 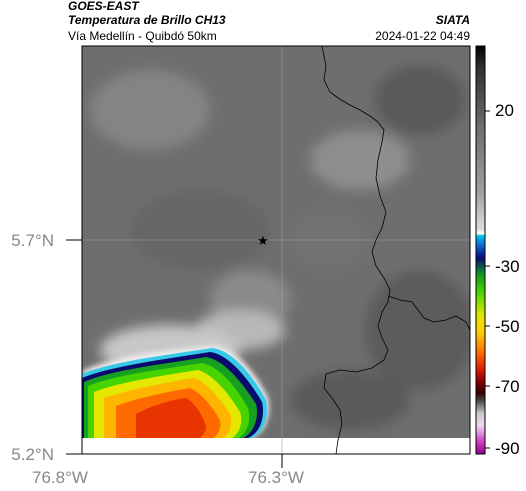 I want to click on colorbar, so click(x=480, y=250).